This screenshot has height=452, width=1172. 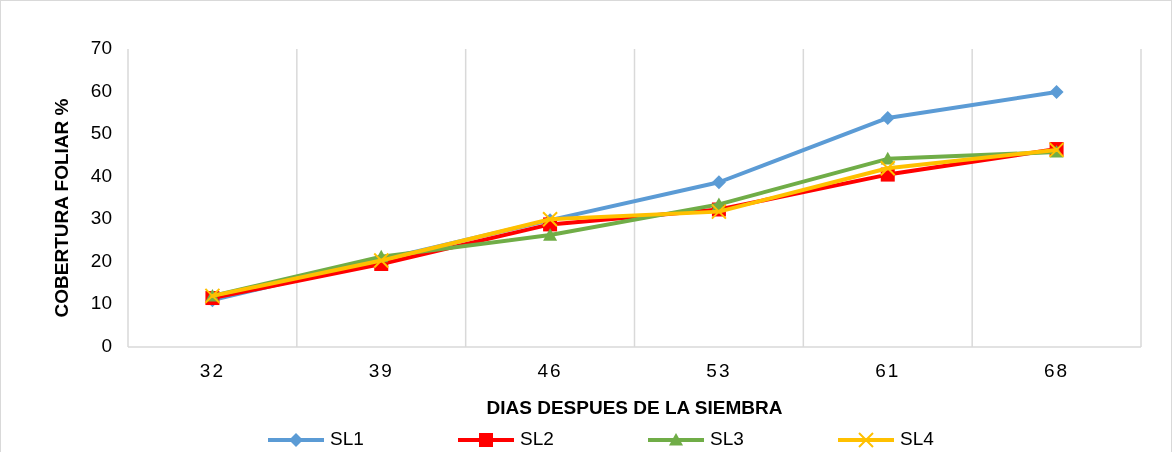 What do you see at coordinates (550, 370) in the screenshot?
I see `x-tick-label: 46` at bounding box center [550, 370].